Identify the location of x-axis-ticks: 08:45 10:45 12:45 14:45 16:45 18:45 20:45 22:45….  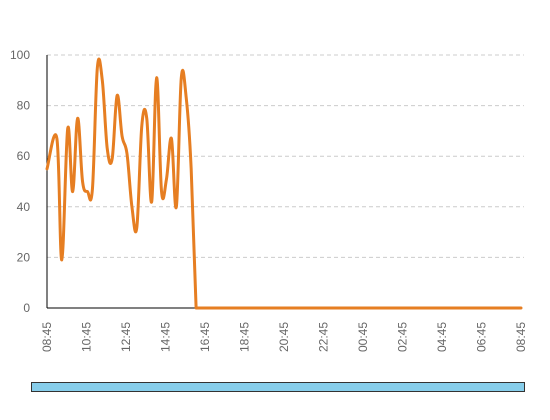
(284, 337).